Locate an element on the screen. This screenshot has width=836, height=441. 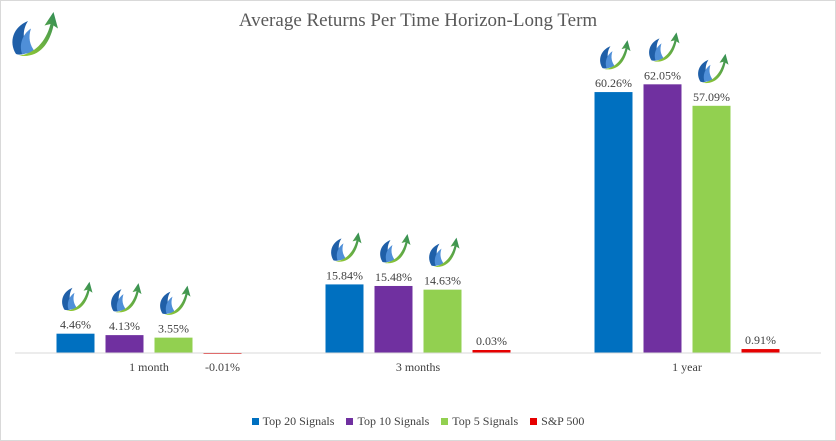
legend-label: Top 5 Signals is located at coordinates (485, 421).